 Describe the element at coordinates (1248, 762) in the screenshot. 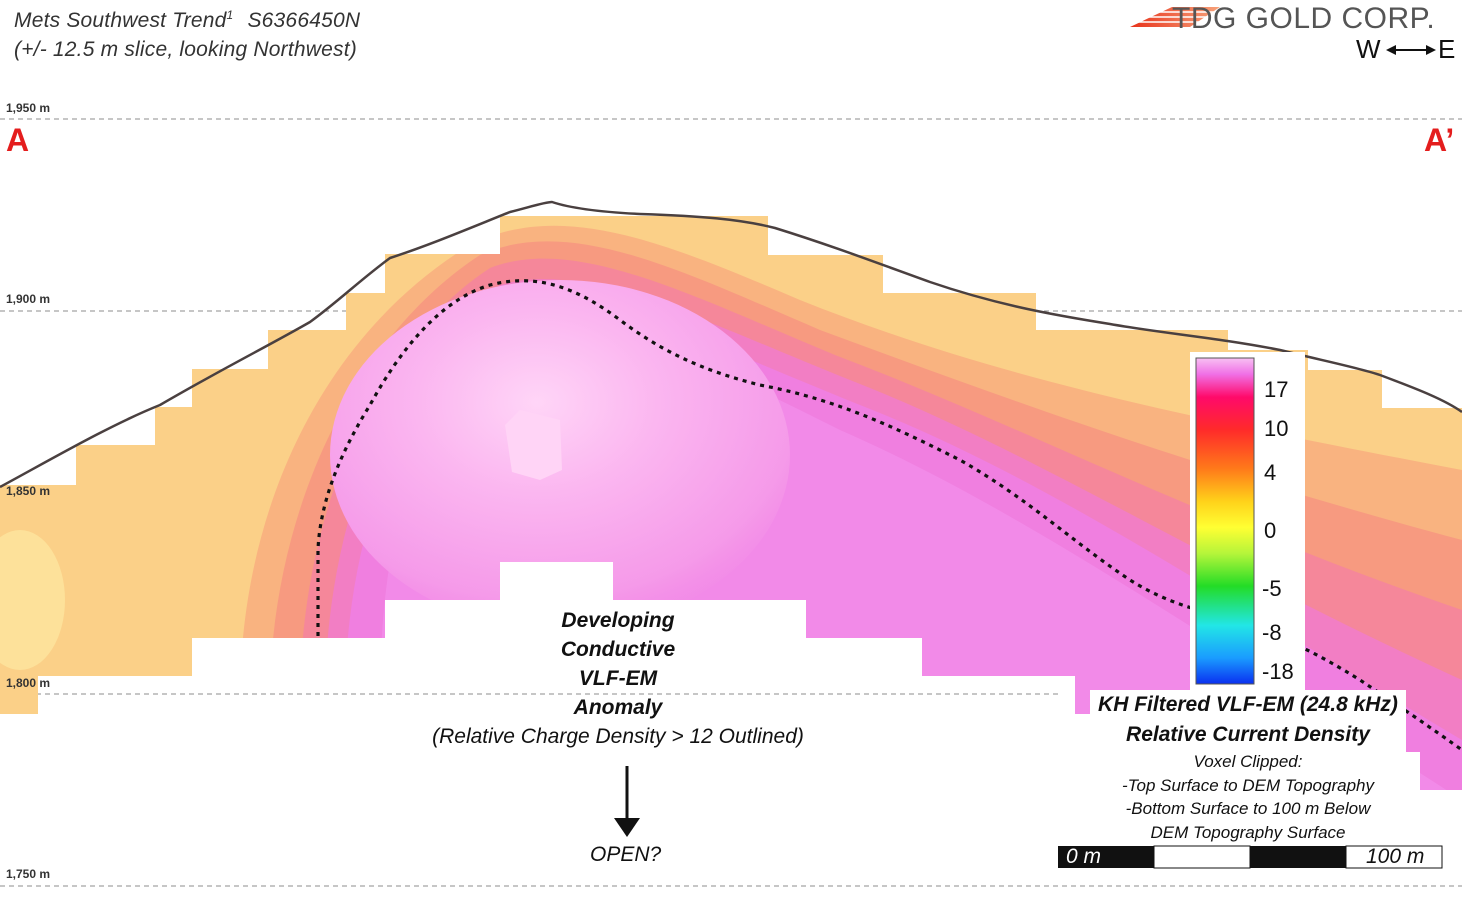

I see `legend-note-line-1: Voxel Clipped:` at that location.